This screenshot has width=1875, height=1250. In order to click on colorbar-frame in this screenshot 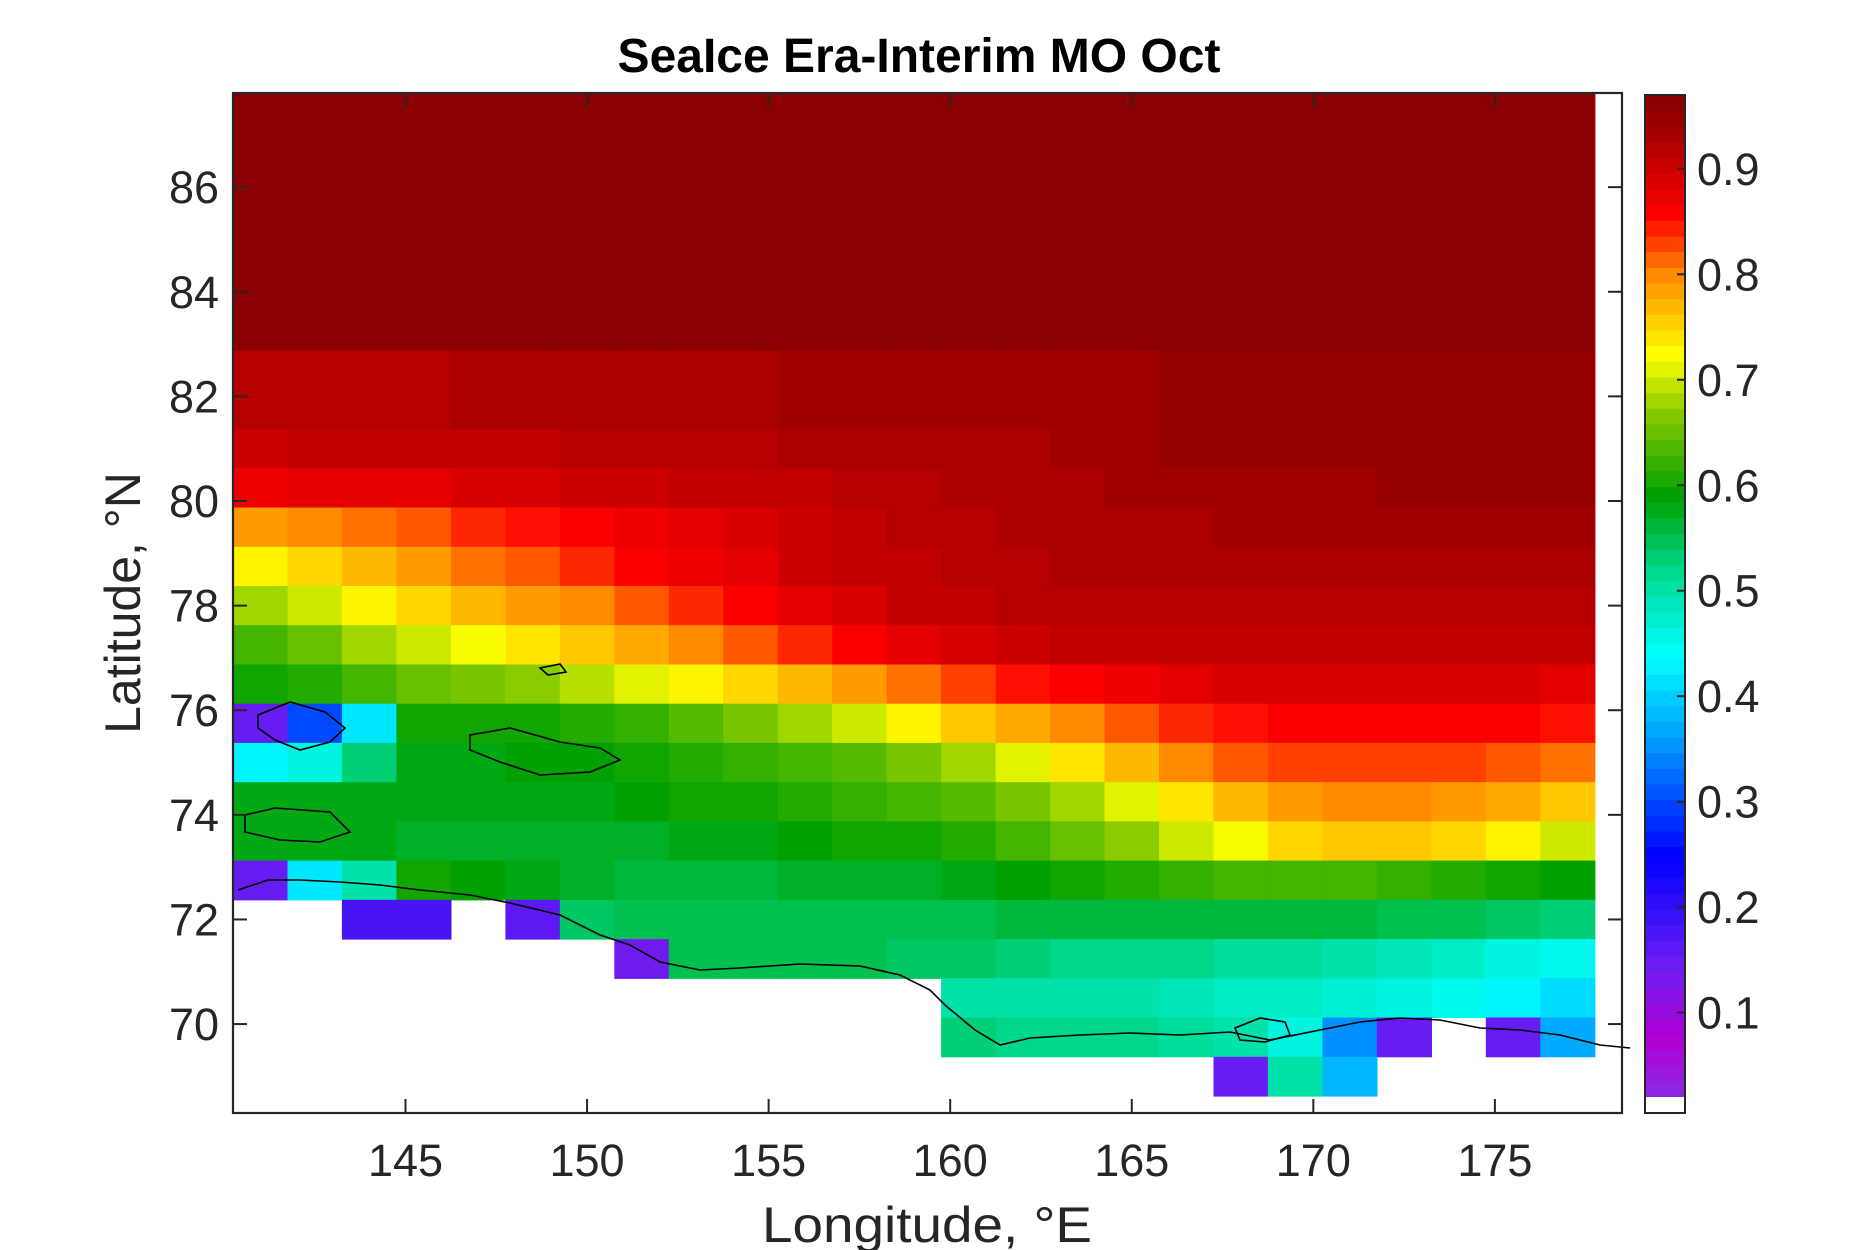, I will do `click(1665, 604)`.